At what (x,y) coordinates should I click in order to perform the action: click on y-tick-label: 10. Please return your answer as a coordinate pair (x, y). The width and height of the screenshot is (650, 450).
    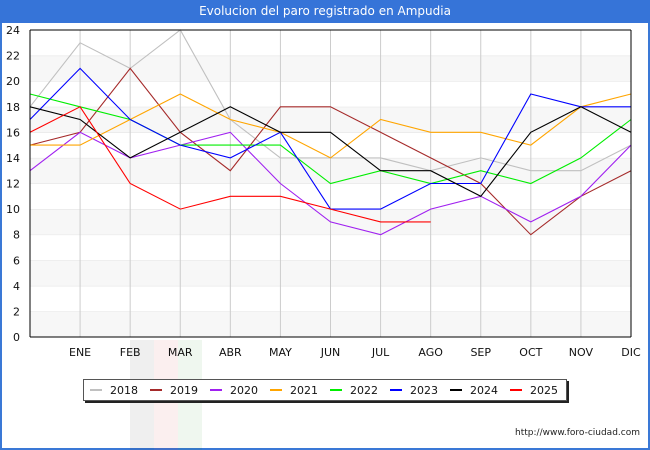
    Looking at the image, I should click on (13, 209).